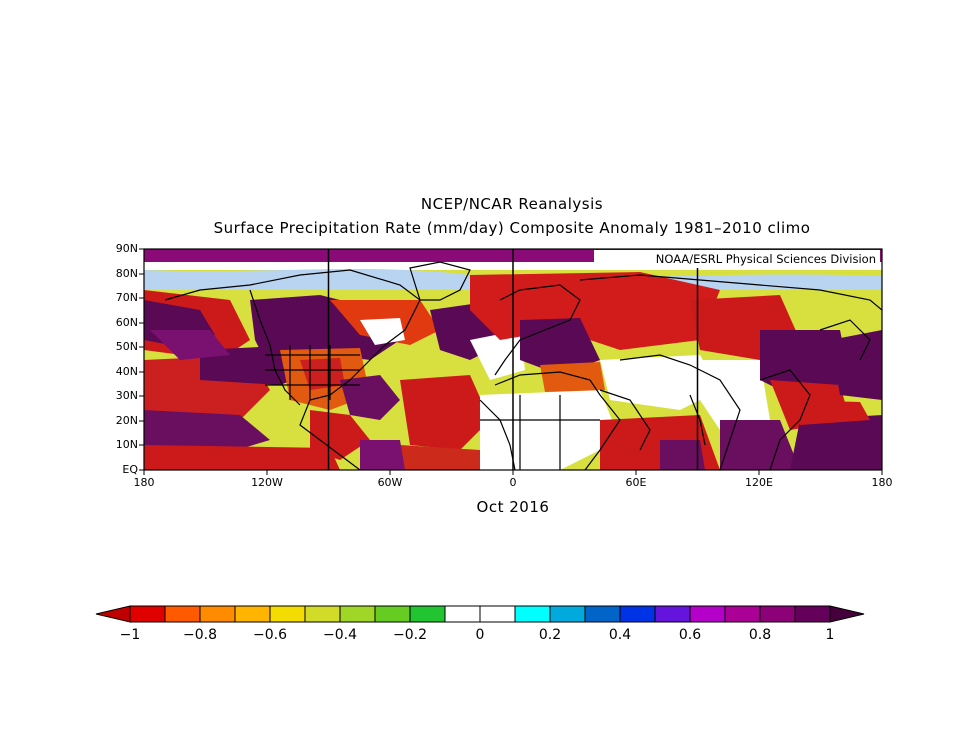 The width and height of the screenshot is (960, 742). Describe the element at coordinates (690, 635) in the screenshot. I see `colorbar-tick-label: 0.6` at that location.